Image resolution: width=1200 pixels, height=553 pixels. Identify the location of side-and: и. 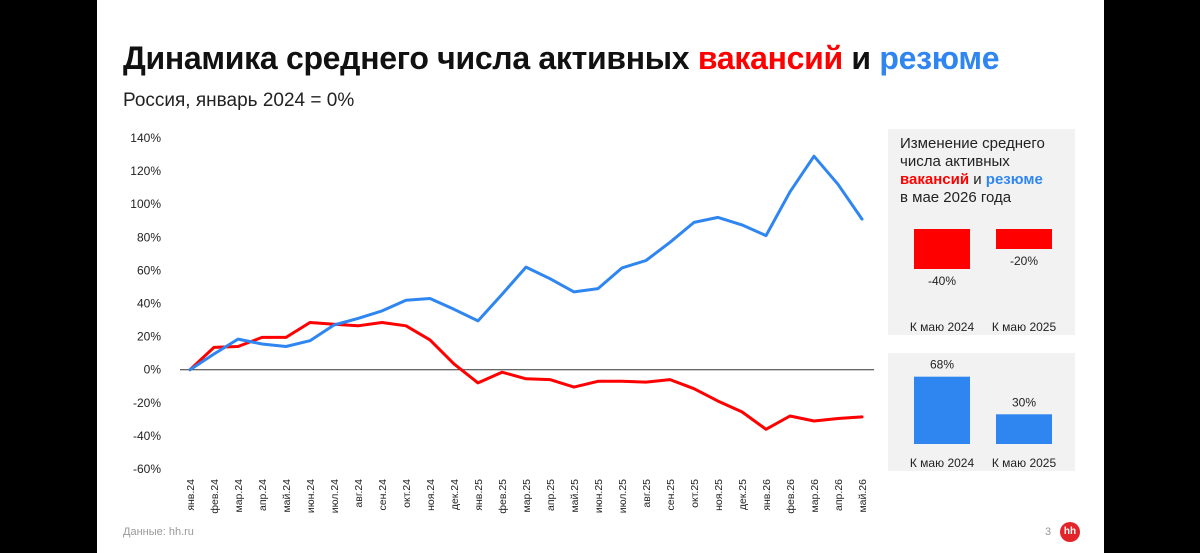
(977, 179).